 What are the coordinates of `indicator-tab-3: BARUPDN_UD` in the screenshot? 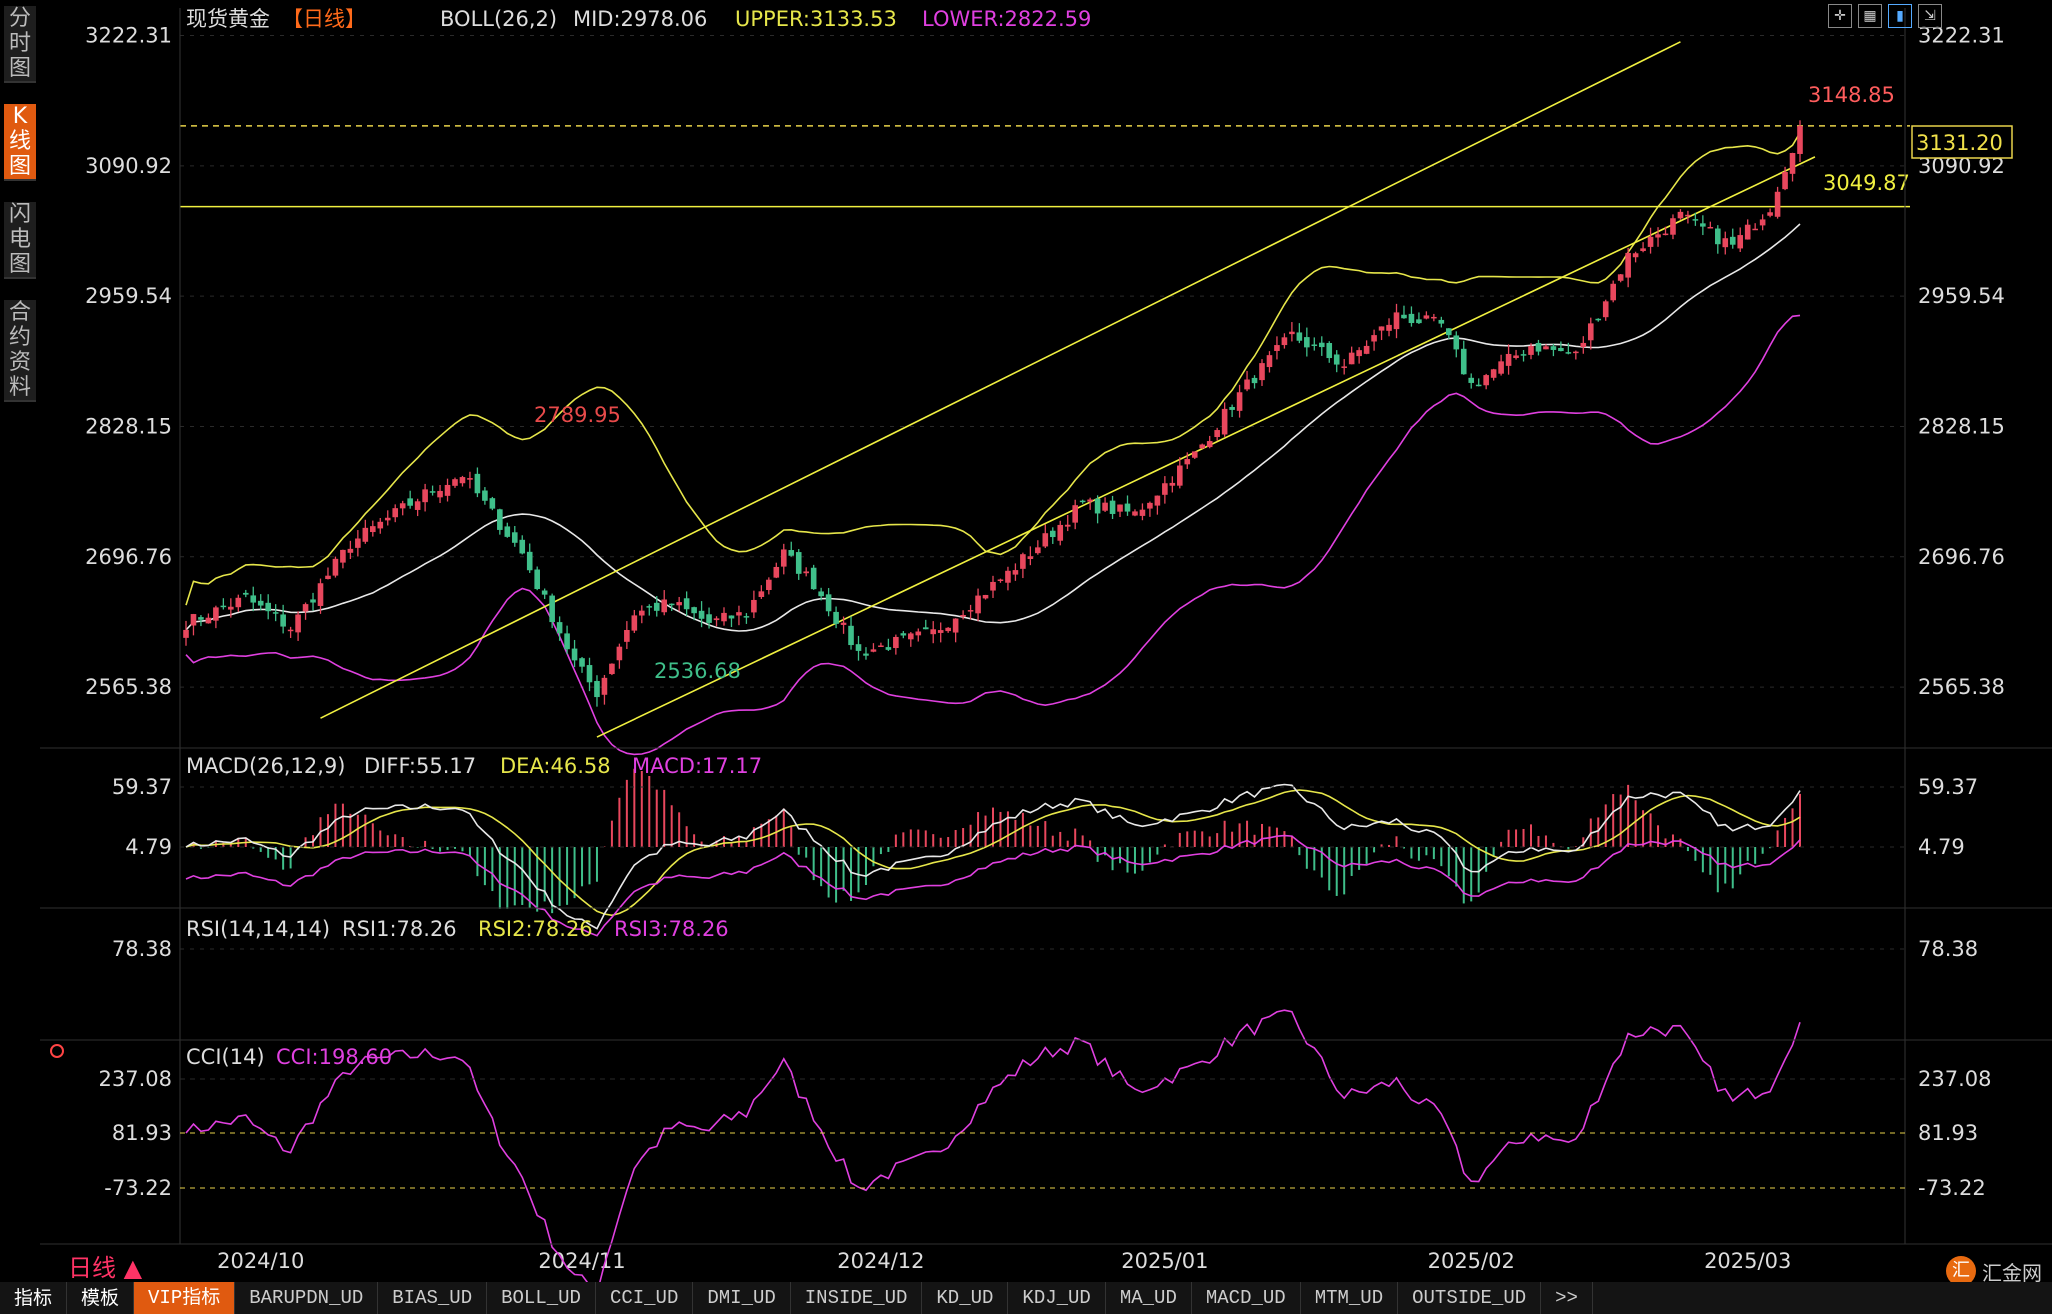 It's located at (307, 1298).